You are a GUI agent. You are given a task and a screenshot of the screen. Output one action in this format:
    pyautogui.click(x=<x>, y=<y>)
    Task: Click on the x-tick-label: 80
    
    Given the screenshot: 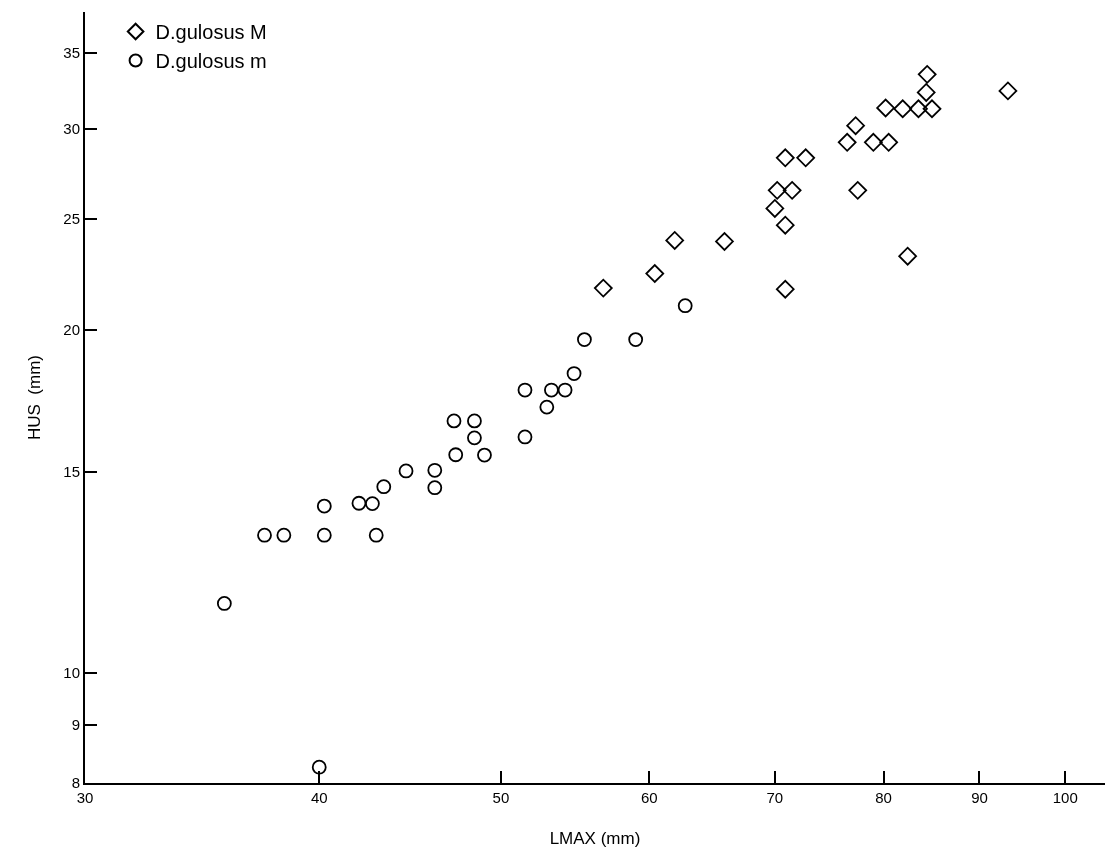 What is the action you would take?
    pyautogui.click(x=883, y=797)
    